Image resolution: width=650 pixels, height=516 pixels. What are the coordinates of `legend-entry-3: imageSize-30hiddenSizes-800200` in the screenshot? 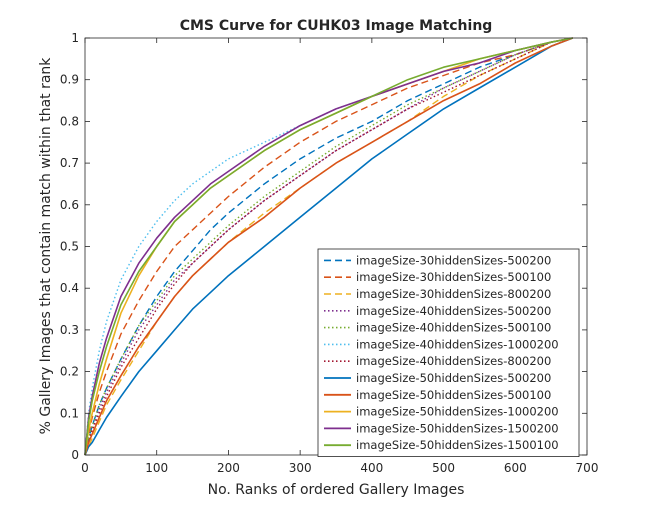 It's located at (453, 294).